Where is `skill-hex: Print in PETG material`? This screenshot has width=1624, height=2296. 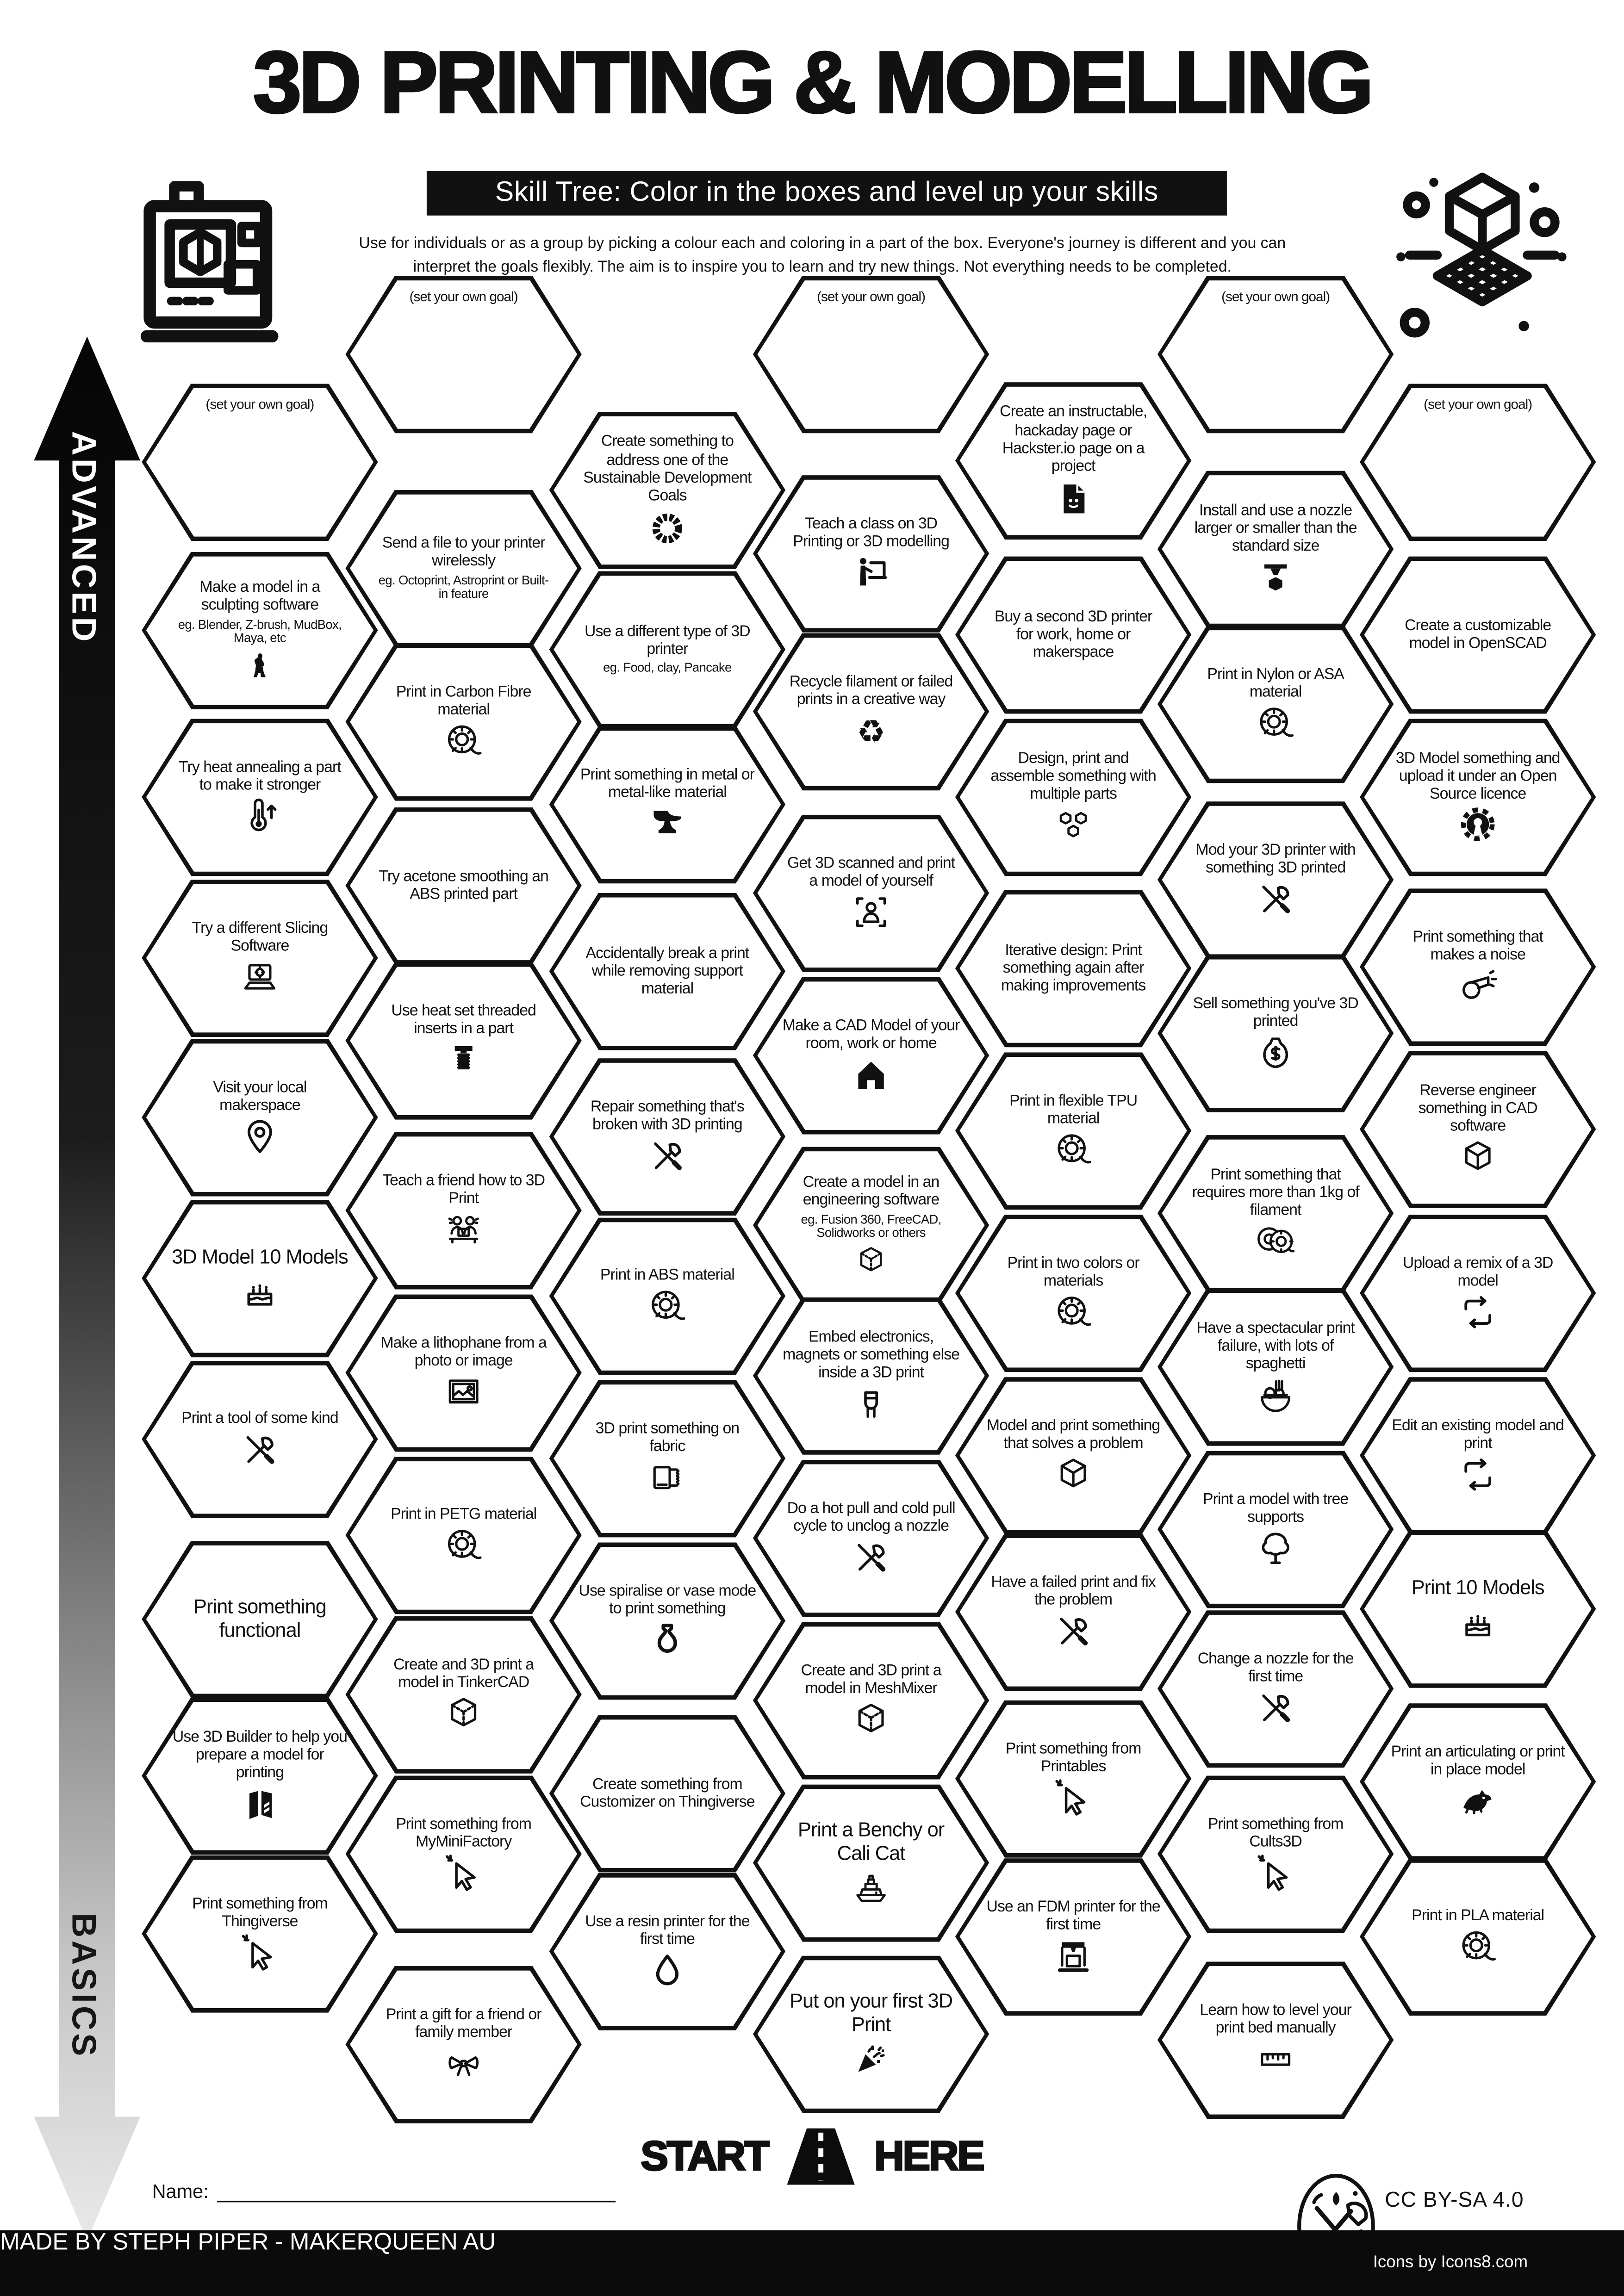 skill-hex: Print in PETG material is located at coordinates (463, 1535).